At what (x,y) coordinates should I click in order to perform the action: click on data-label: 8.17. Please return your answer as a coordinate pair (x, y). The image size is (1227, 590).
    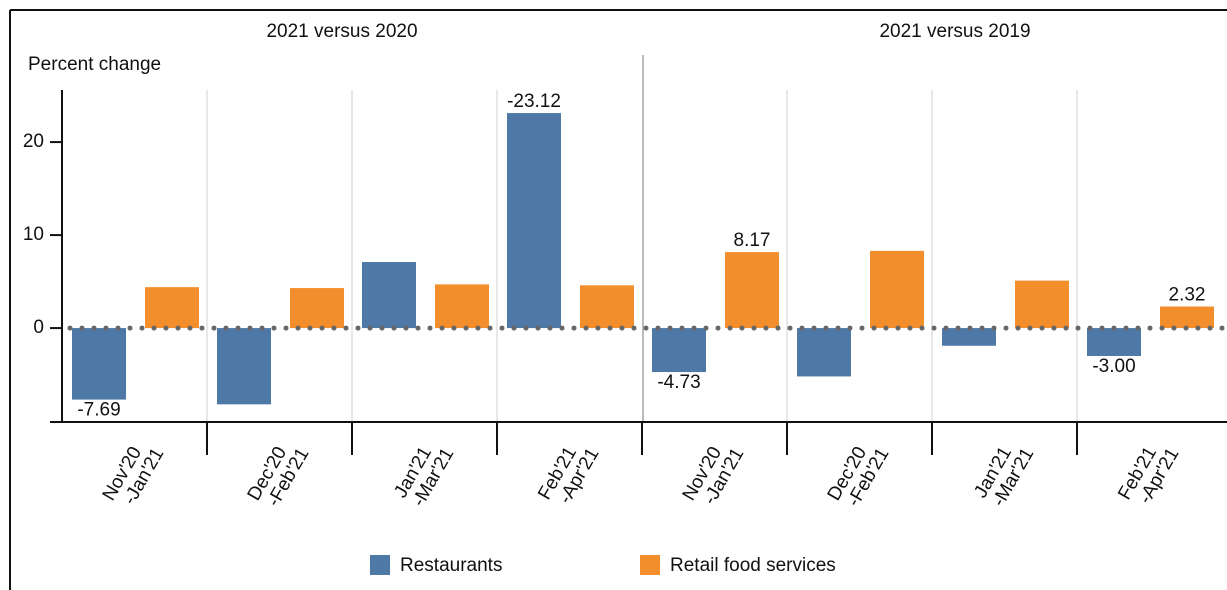
    Looking at the image, I should click on (752, 240).